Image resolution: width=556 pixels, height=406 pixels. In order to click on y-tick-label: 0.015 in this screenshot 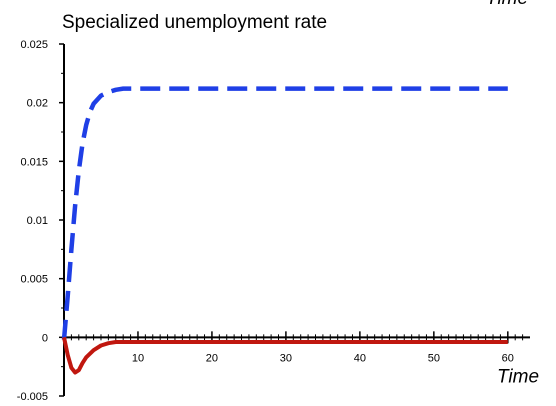, I will do `click(34, 162)`.